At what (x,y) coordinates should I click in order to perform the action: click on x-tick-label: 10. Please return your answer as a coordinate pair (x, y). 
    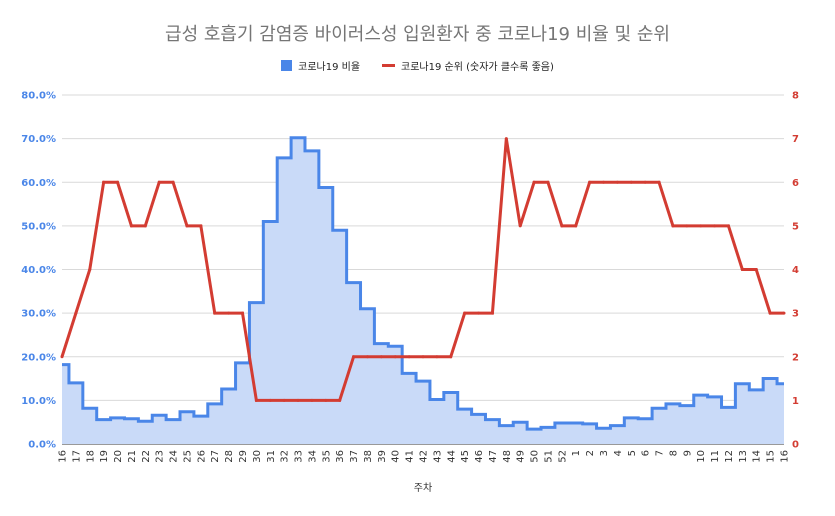
    Looking at the image, I should click on (701, 456).